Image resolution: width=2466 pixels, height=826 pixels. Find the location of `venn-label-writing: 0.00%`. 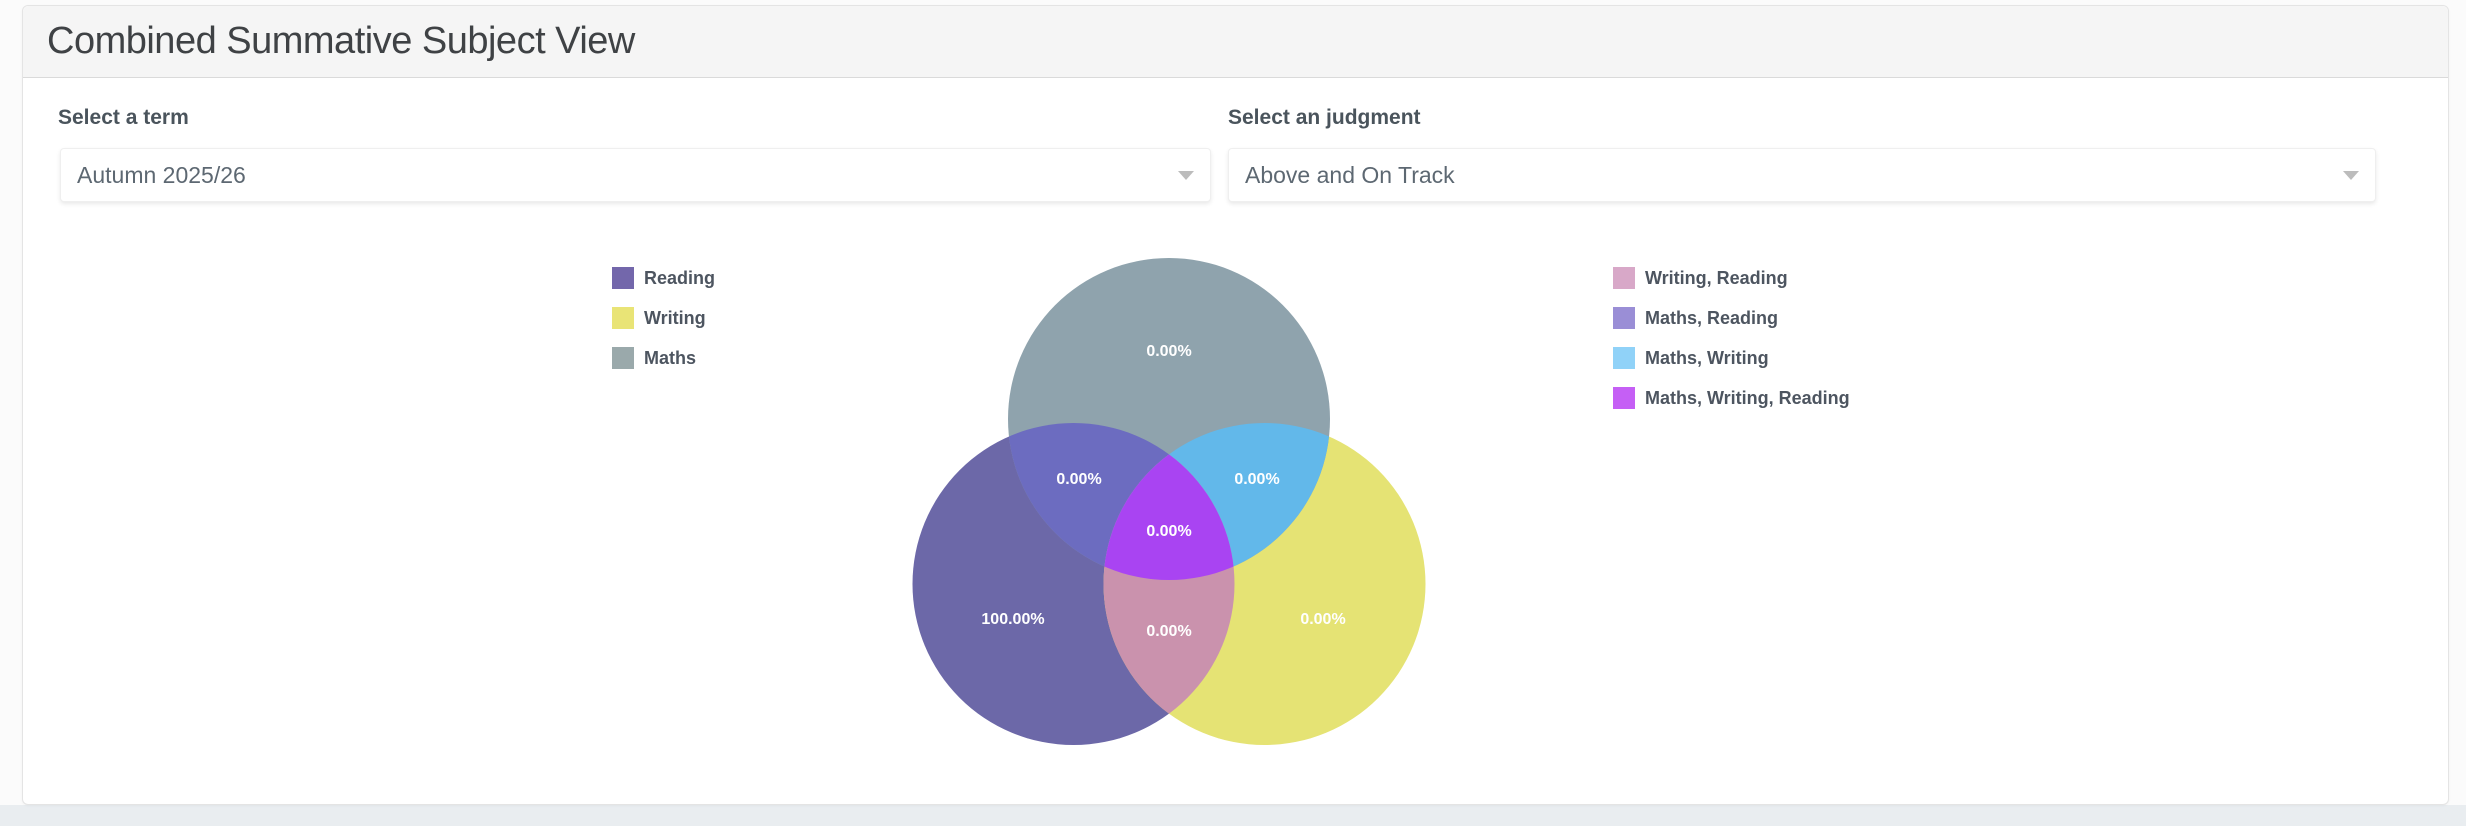

venn-label-writing: 0.00% is located at coordinates (1322, 619).